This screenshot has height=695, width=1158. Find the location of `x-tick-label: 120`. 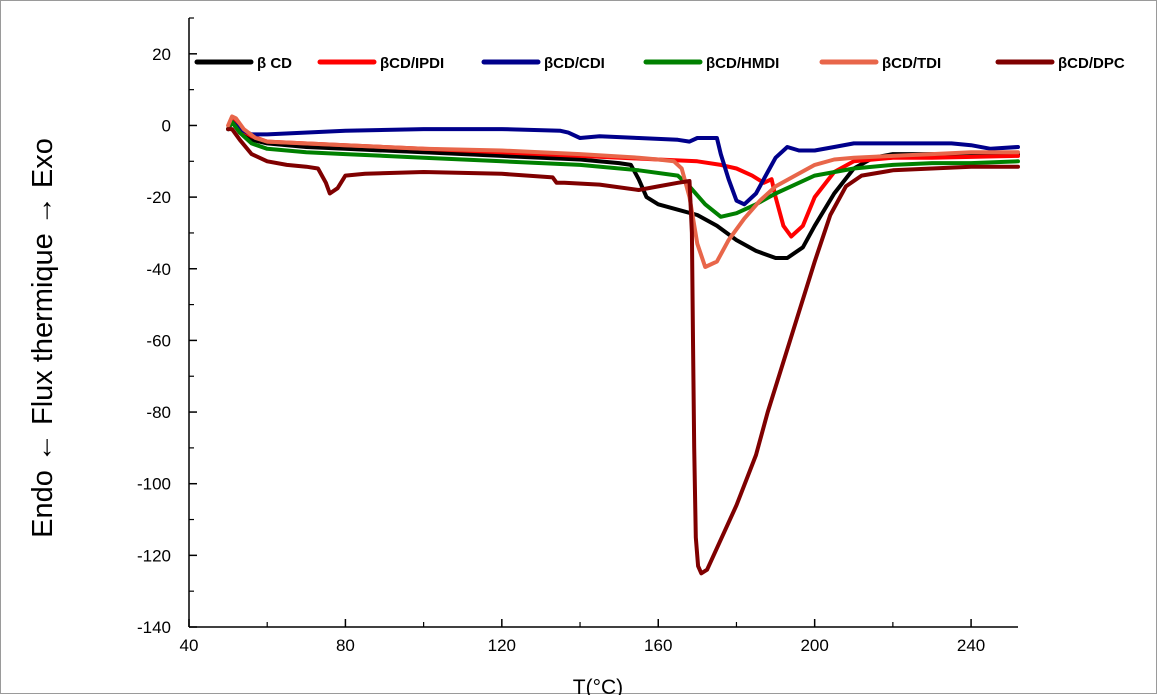

x-tick-label: 120 is located at coordinates (502, 645).